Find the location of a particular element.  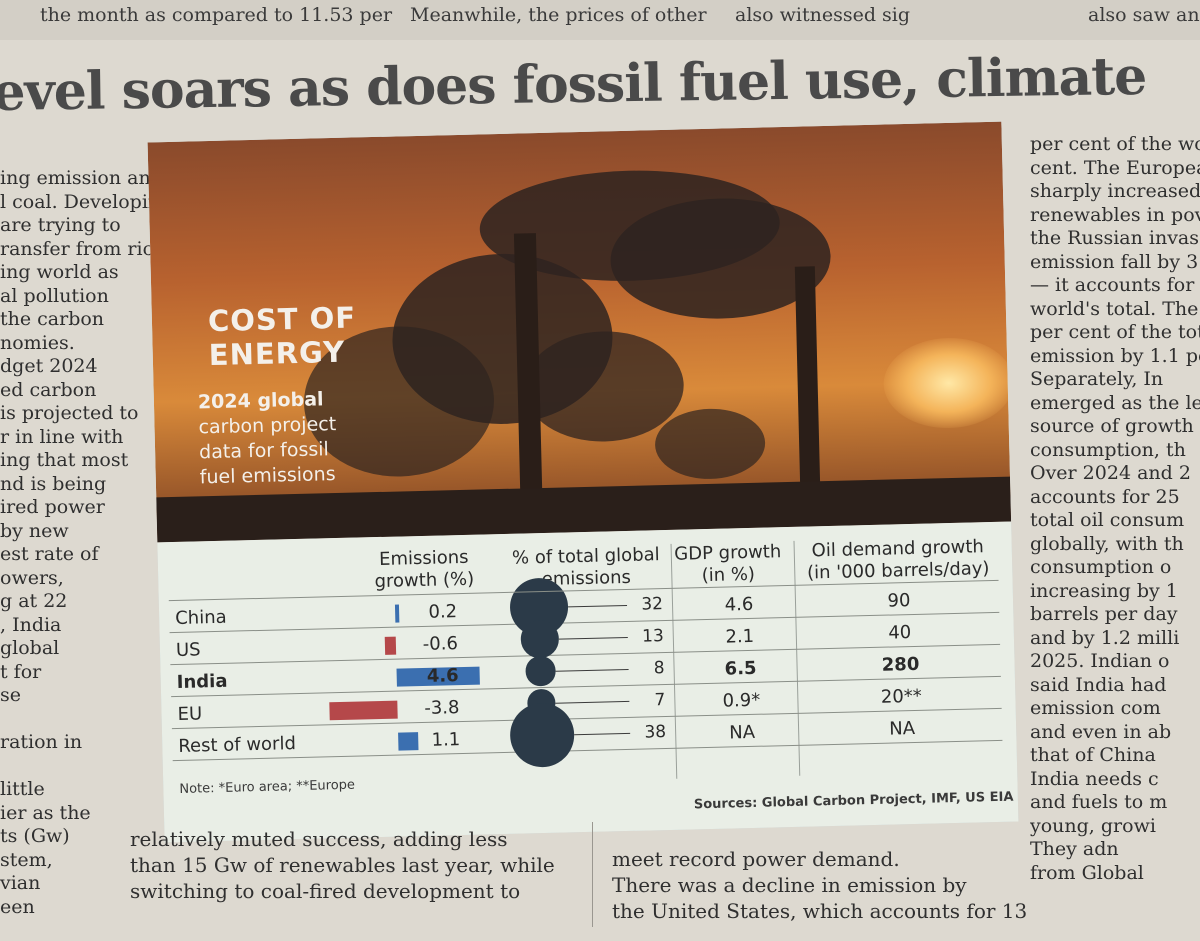

left-column-line: een is located at coordinates (17, 906).